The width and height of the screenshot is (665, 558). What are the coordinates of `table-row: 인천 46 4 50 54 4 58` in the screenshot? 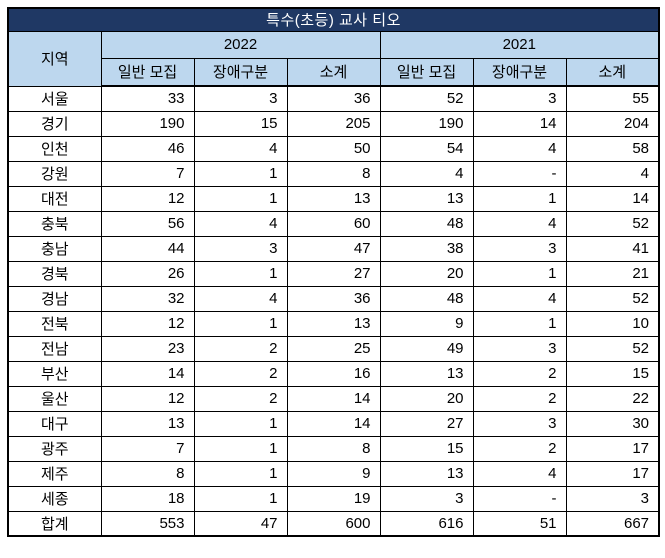 It's located at (333, 148).